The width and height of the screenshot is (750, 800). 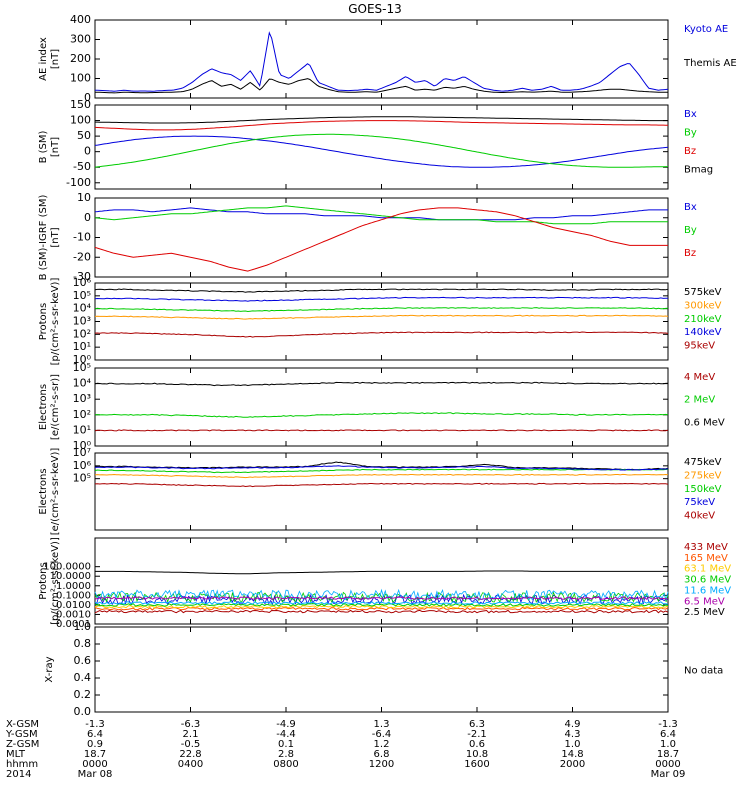 I want to click on y-axis-label: [e/(cm²-s-sr-keV)], so click(x=55, y=492).